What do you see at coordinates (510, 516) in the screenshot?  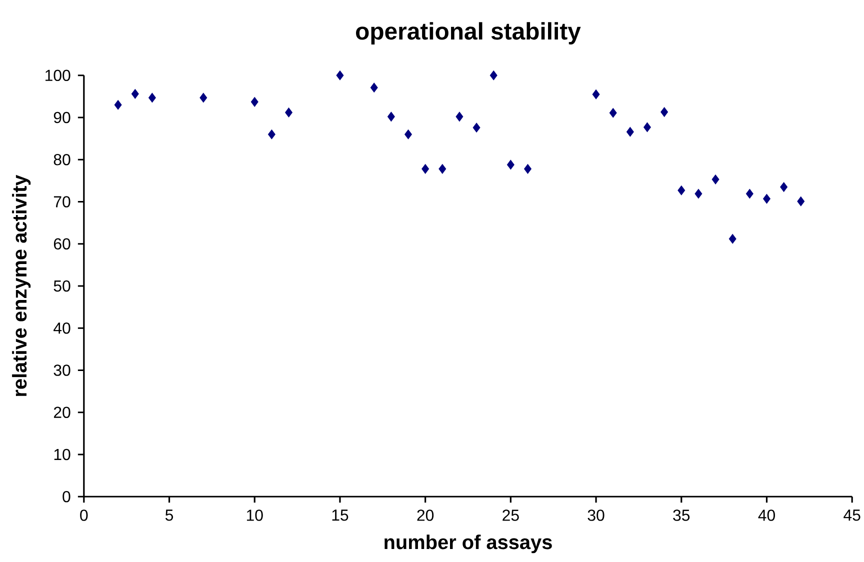 I see `x-tick-label: 25` at bounding box center [510, 516].